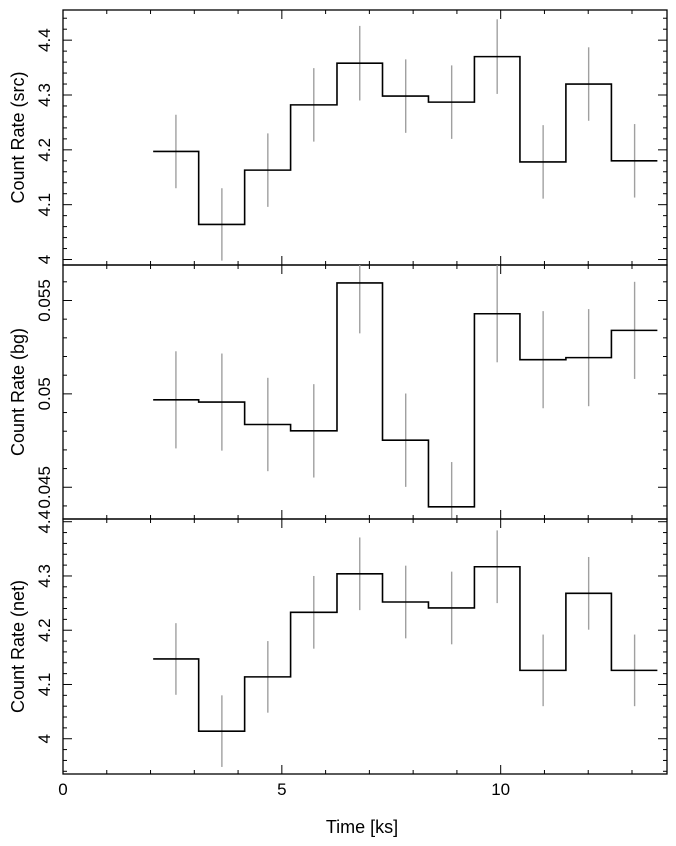  What do you see at coordinates (18, 646) in the screenshot?
I see `y-axis-label: Count Rate (net)` at bounding box center [18, 646].